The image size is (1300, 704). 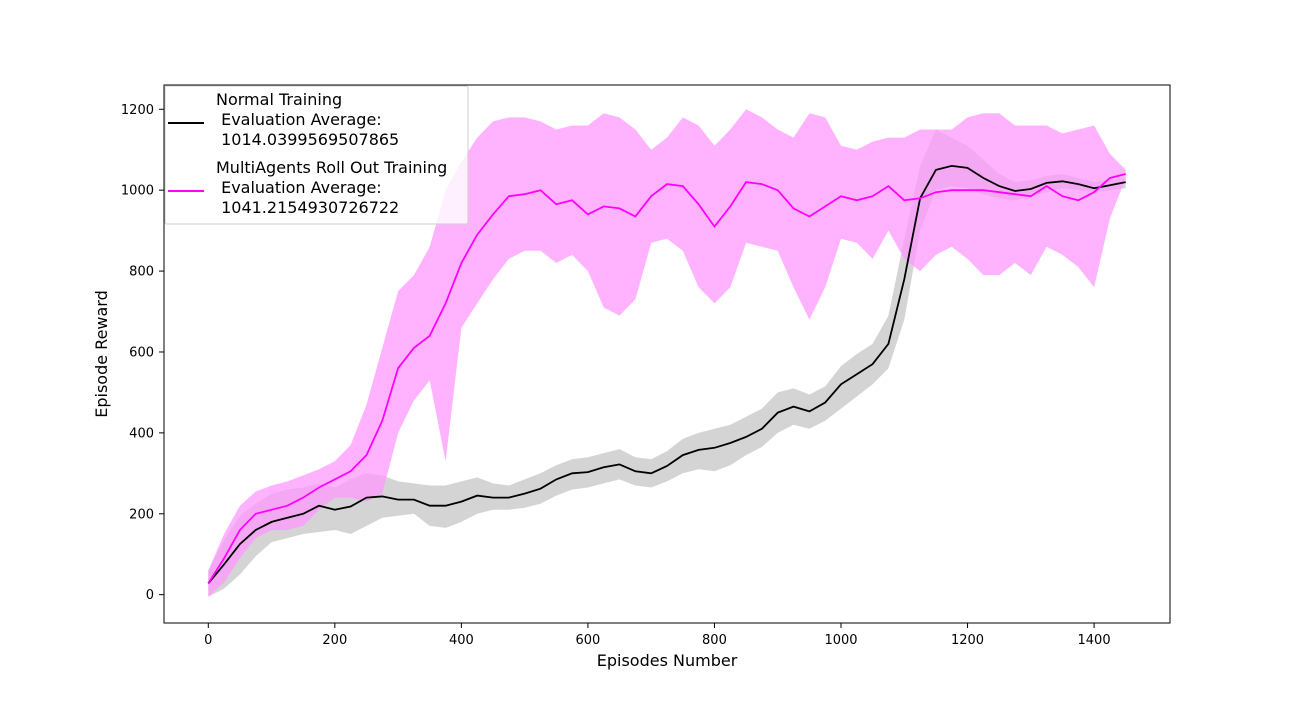 I want to click on x-tick-label: 600, so click(x=587, y=640).